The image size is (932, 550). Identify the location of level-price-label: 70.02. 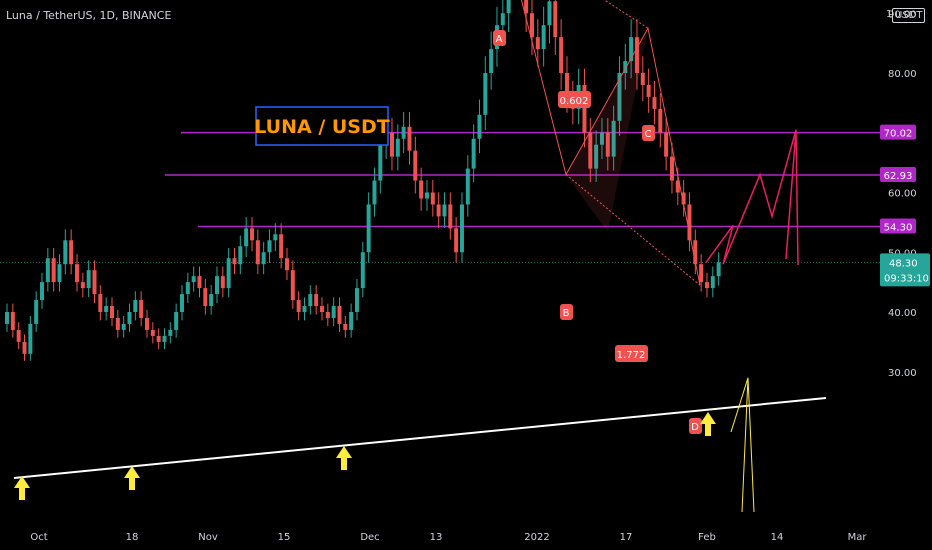
(898, 134).